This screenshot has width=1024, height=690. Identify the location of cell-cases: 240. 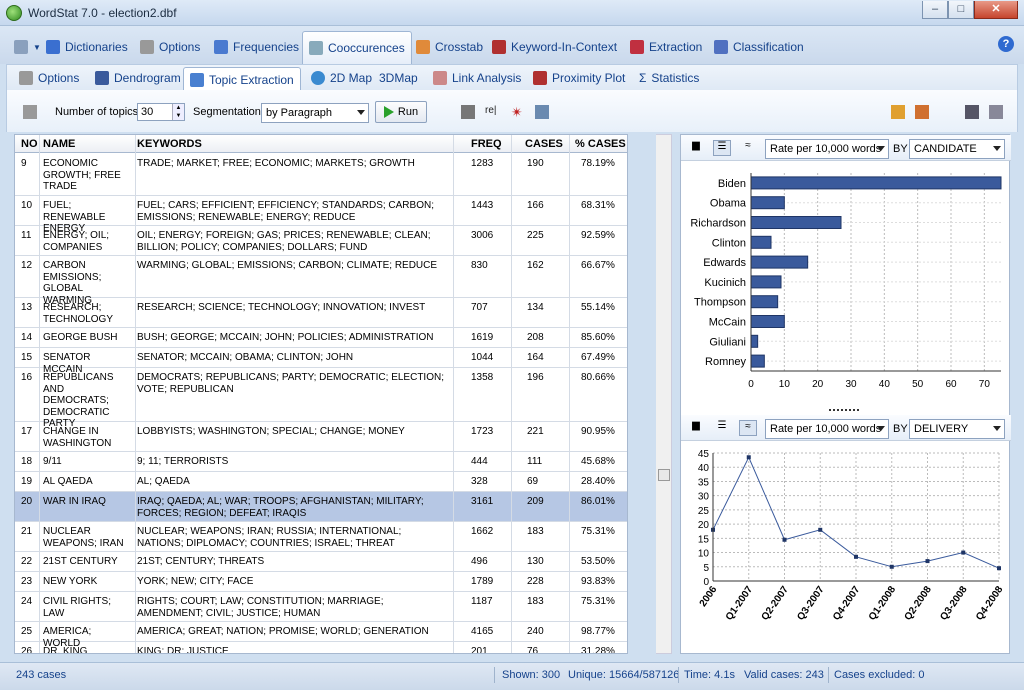
(535, 631).